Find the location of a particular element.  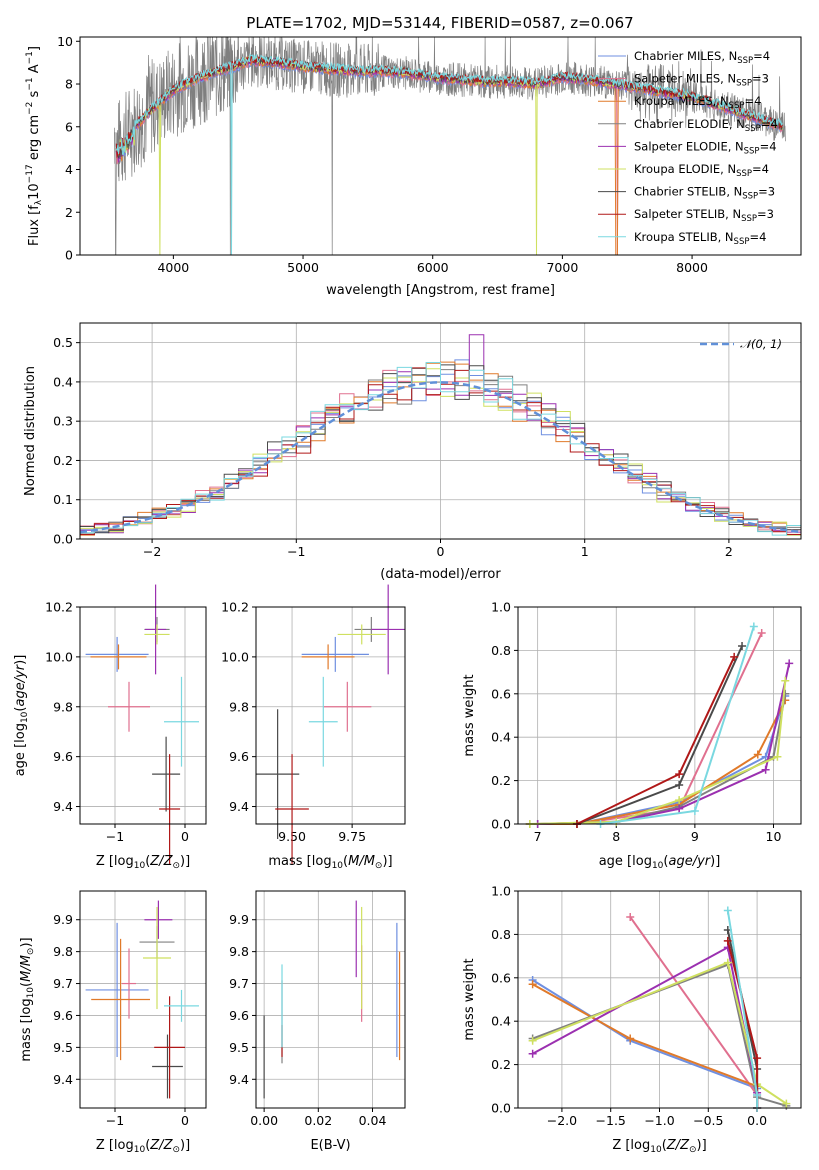

x-tick-label: 8000 is located at coordinates (692, 267).